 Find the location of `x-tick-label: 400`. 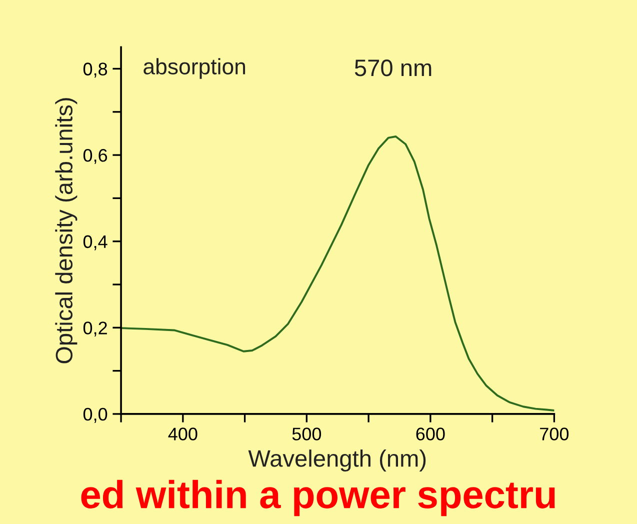

x-tick-label: 400 is located at coordinates (183, 434).